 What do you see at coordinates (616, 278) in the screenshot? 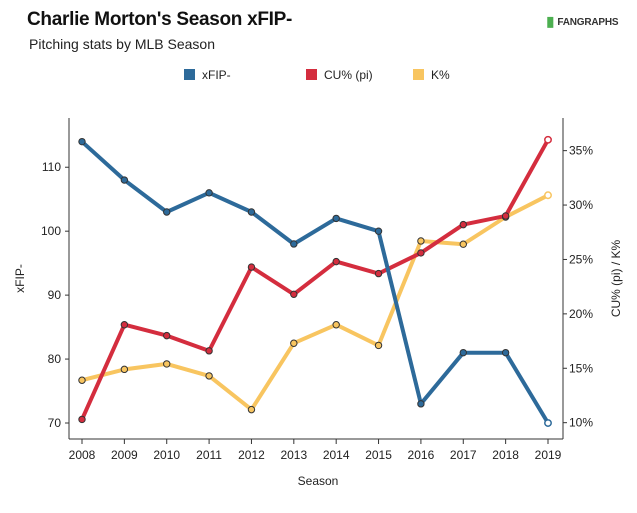
I see `y-axis-right-label: CU% (pi) / K%` at bounding box center [616, 278].